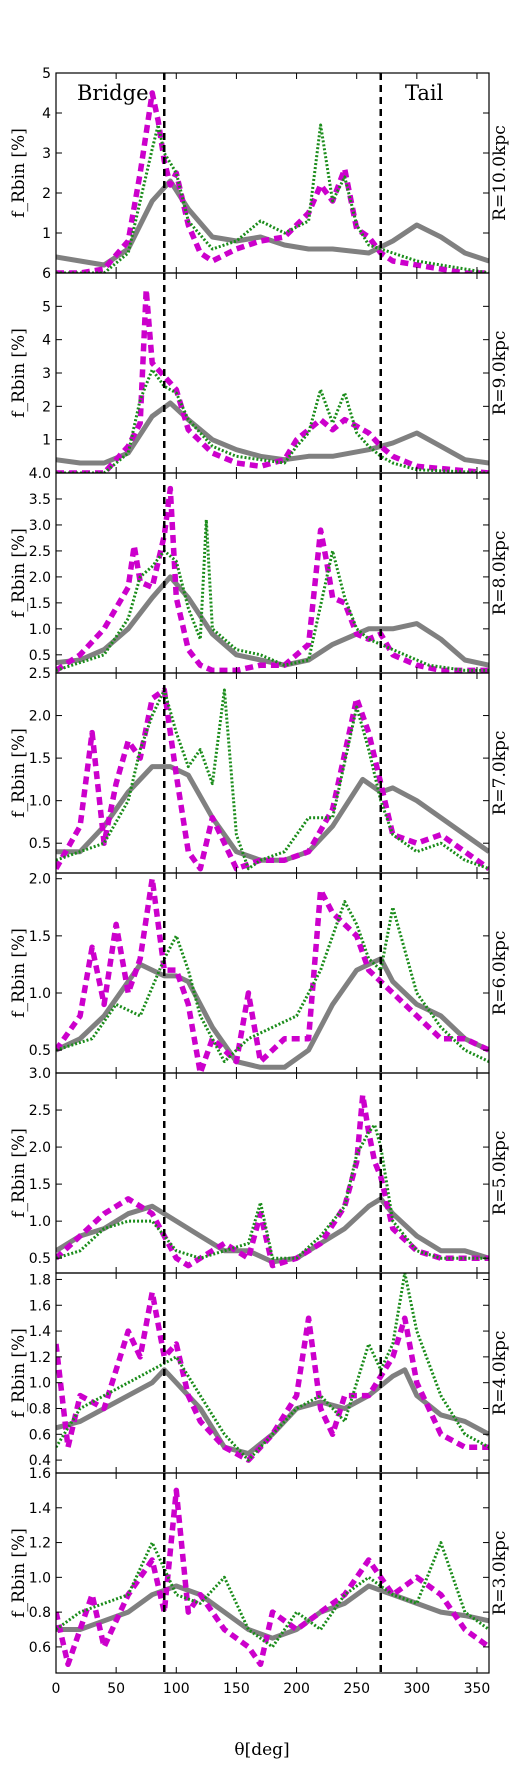 This screenshot has width=514, height=1770. I want to click on panel-8: 0.6 0.8 1.0 1.2 1.4 1.6 f_Rbin [%] R=3.0kpc, so click(259, 1570).